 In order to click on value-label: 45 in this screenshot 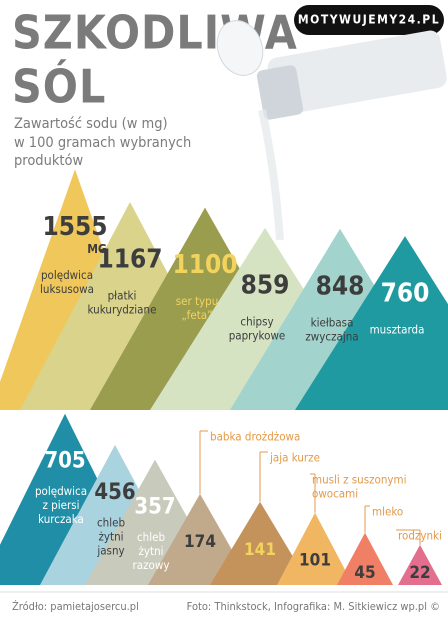, I will do `click(364, 573)`.